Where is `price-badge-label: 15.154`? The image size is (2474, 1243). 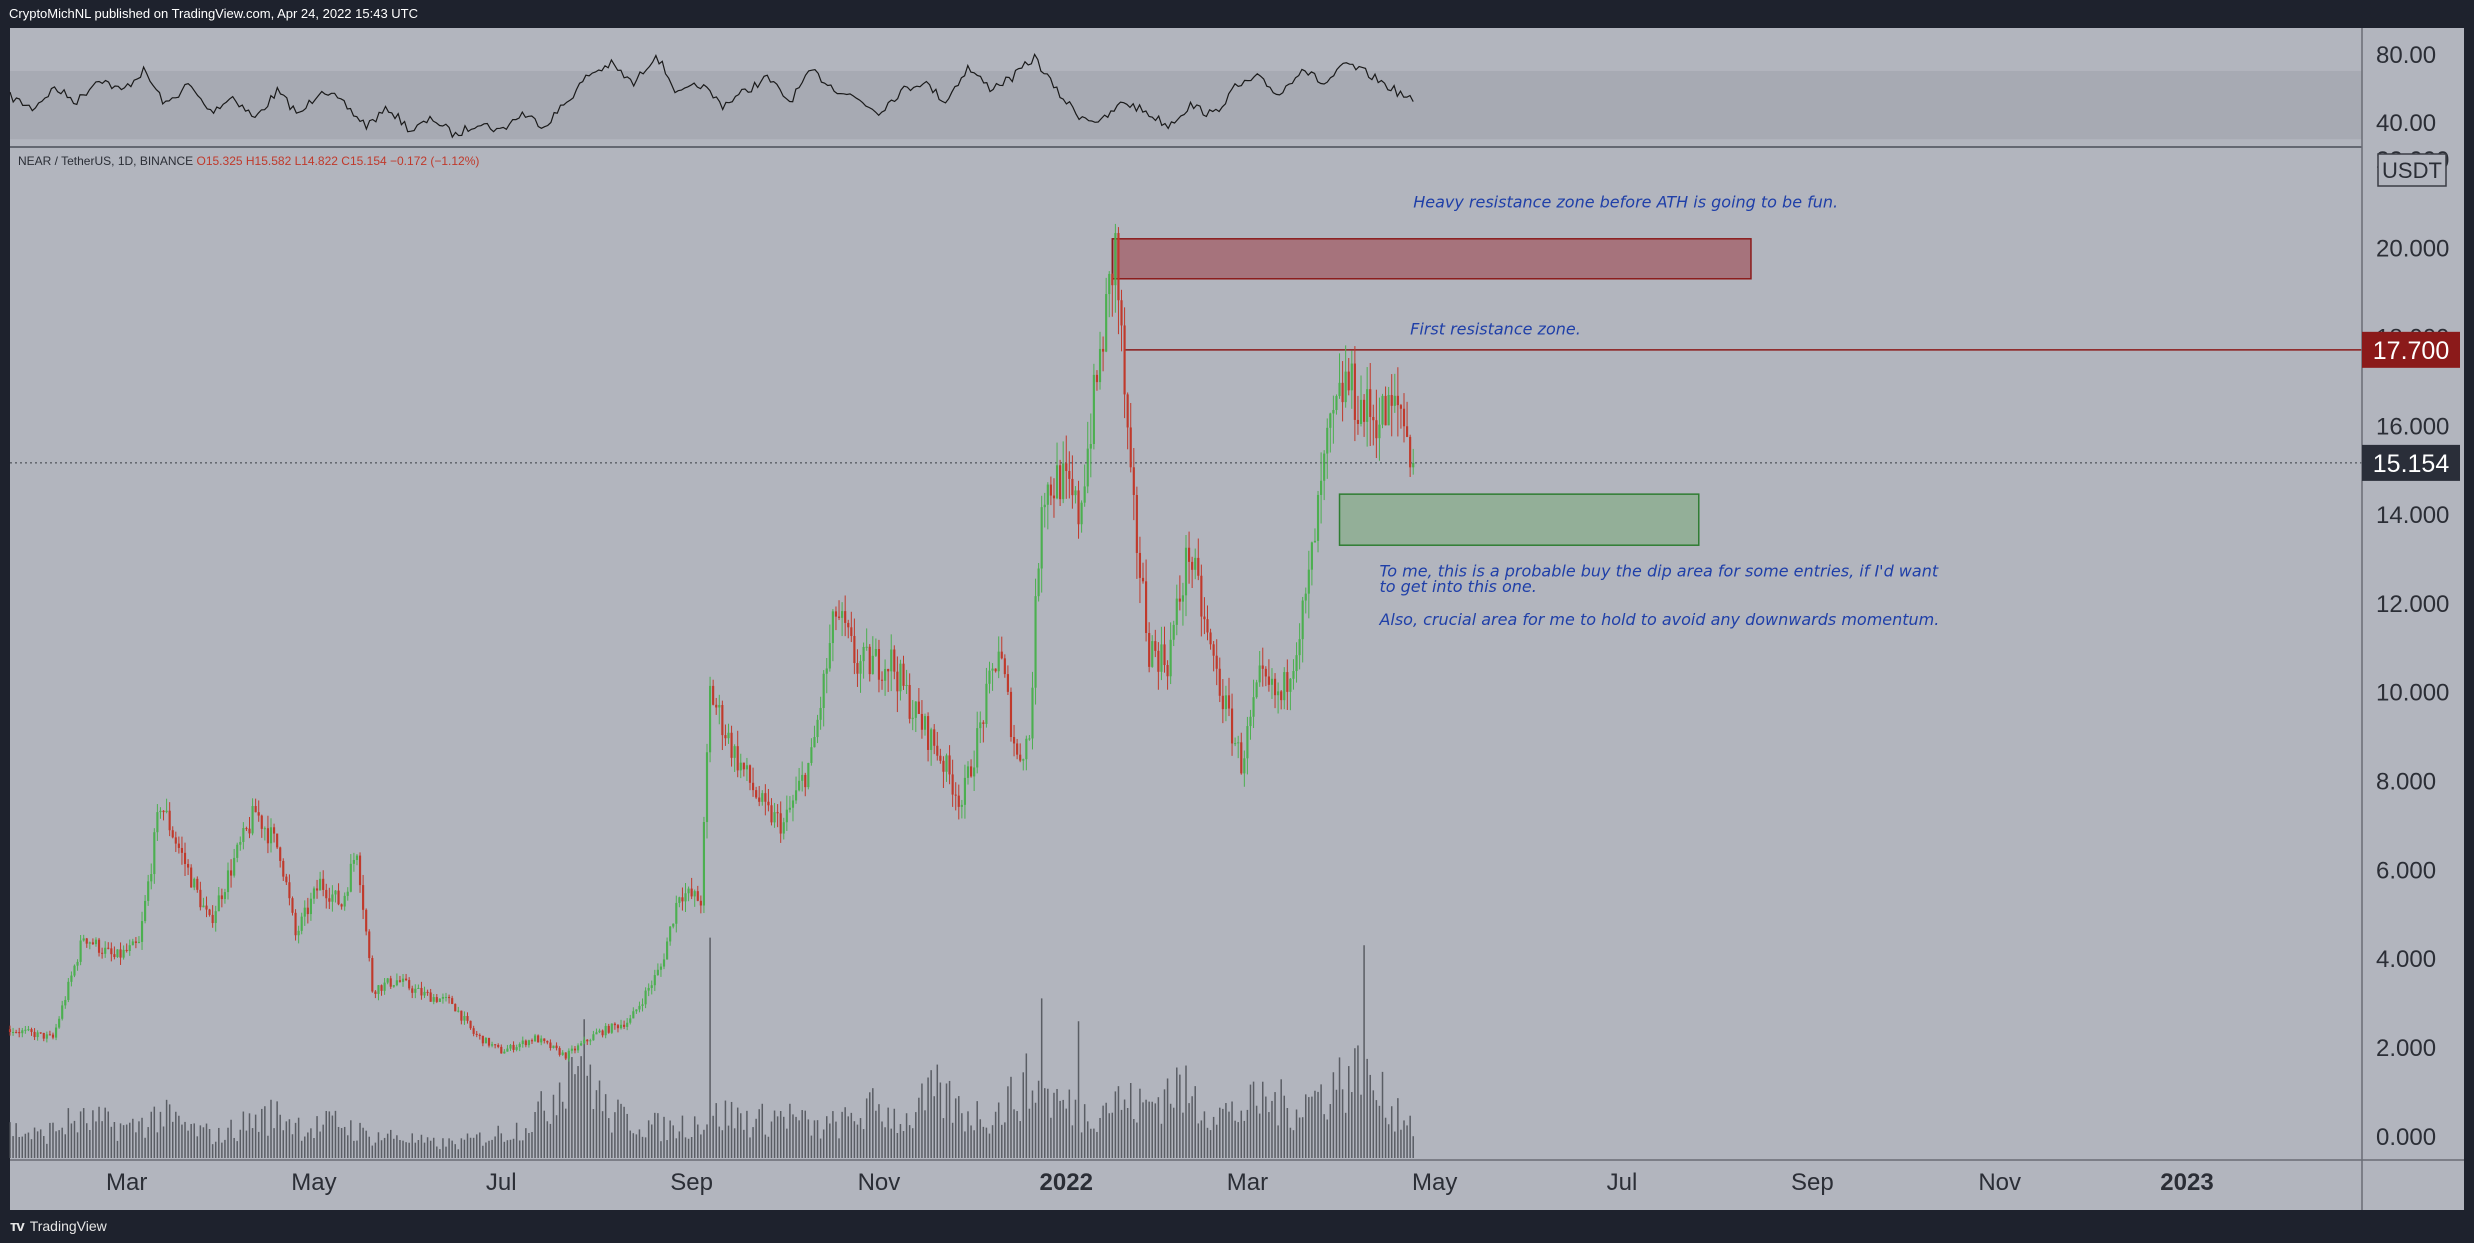 price-badge-label: 15.154 is located at coordinates (2411, 464).